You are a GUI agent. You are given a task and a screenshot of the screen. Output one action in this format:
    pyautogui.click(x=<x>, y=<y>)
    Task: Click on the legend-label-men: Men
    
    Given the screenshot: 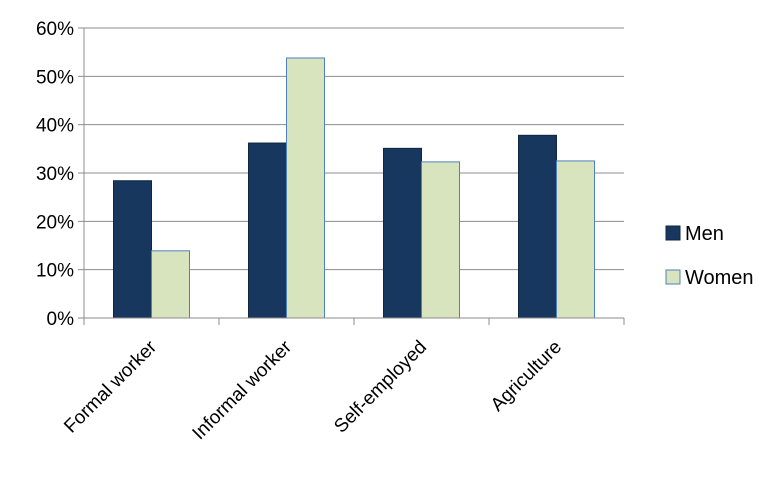 What is the action you would take?
    pyautogui.click(x=704, y=234)
    